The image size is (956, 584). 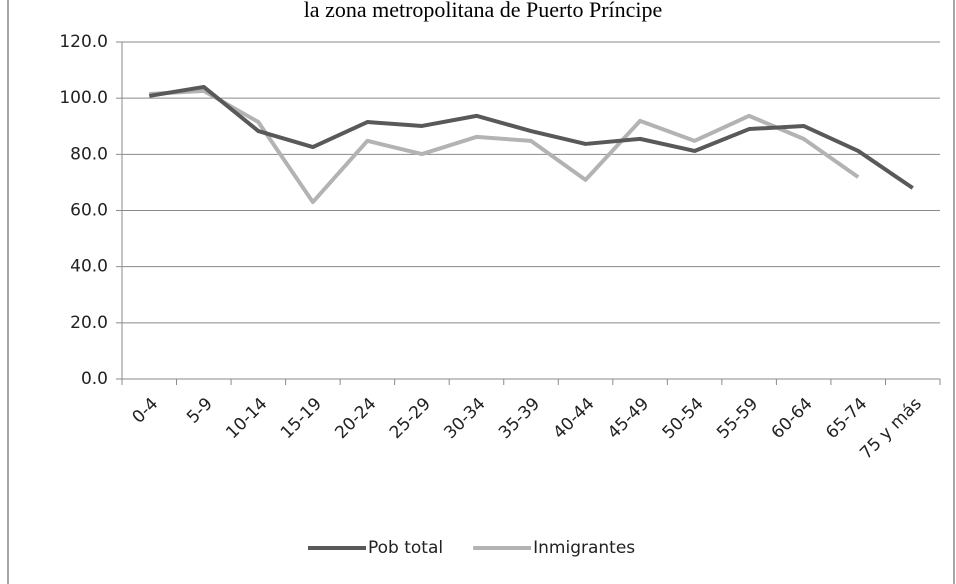 What do you see at coordinates (89, 211) in the screenshot?
I see `y-tick-label: 60.0` at bounding box center [89, 211].